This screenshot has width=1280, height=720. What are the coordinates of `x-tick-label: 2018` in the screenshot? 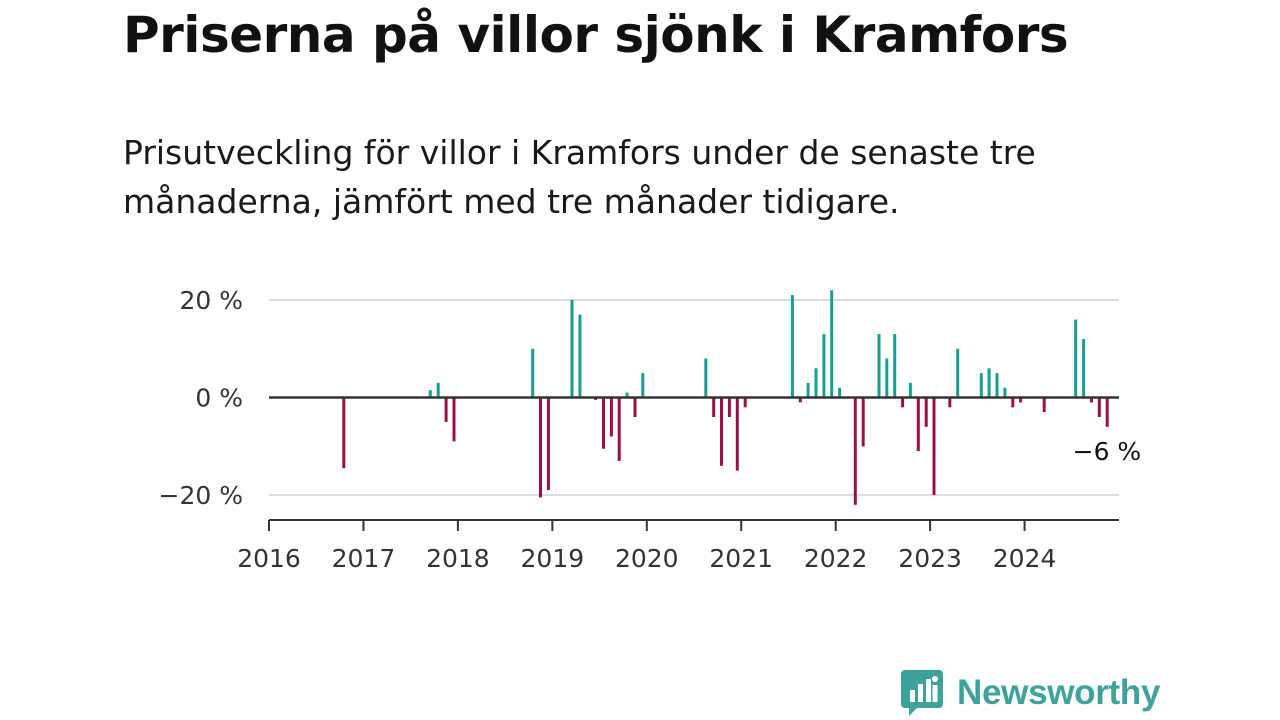 It's located at (458, 558).